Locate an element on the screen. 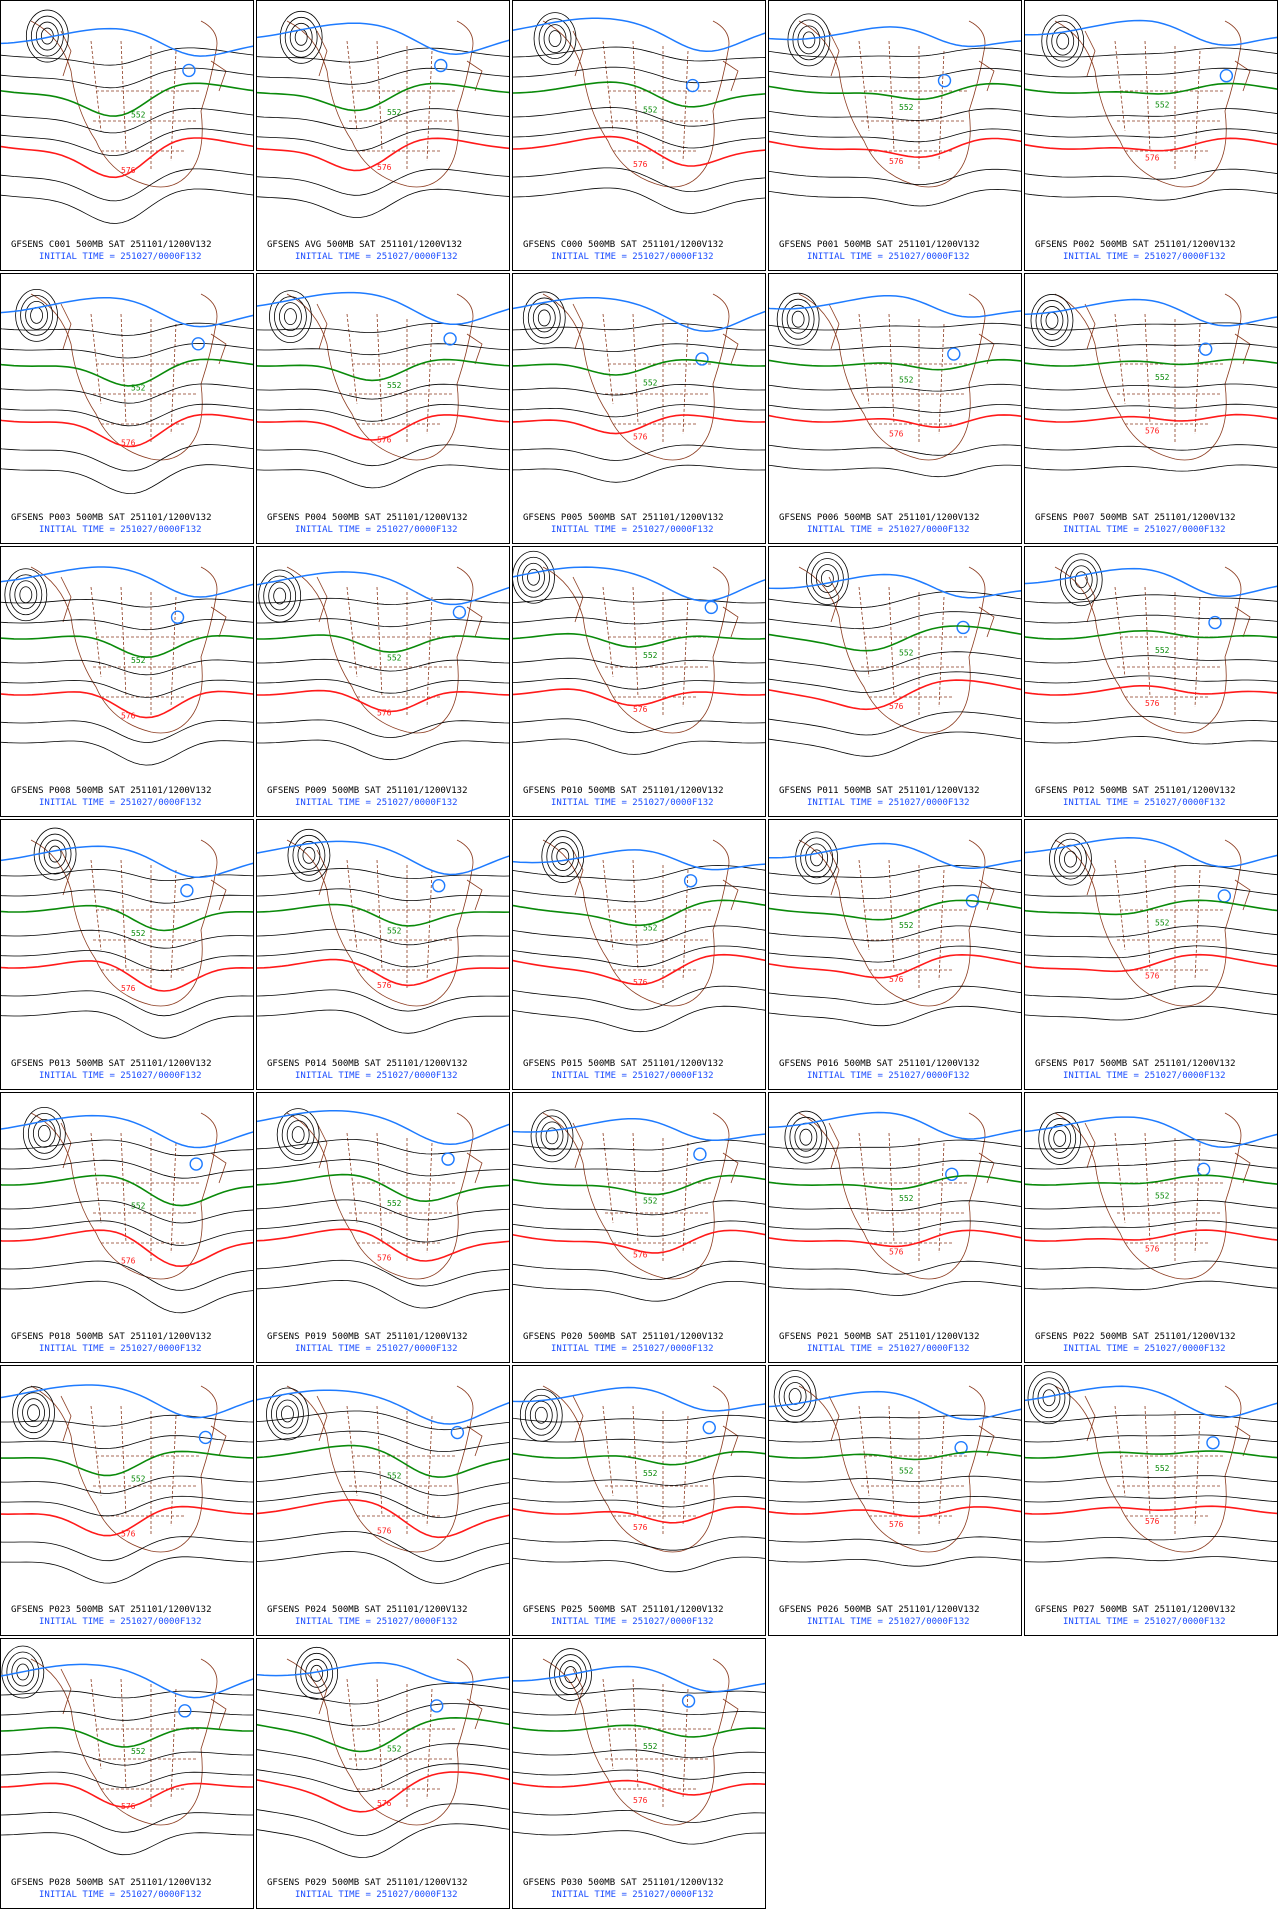 Image resolution: width=1280 pixels, height=1911 pixels. panel-title: GFSENS P021 500MB SAT 251101/1200V132 is located at coordinates (879, 1337).